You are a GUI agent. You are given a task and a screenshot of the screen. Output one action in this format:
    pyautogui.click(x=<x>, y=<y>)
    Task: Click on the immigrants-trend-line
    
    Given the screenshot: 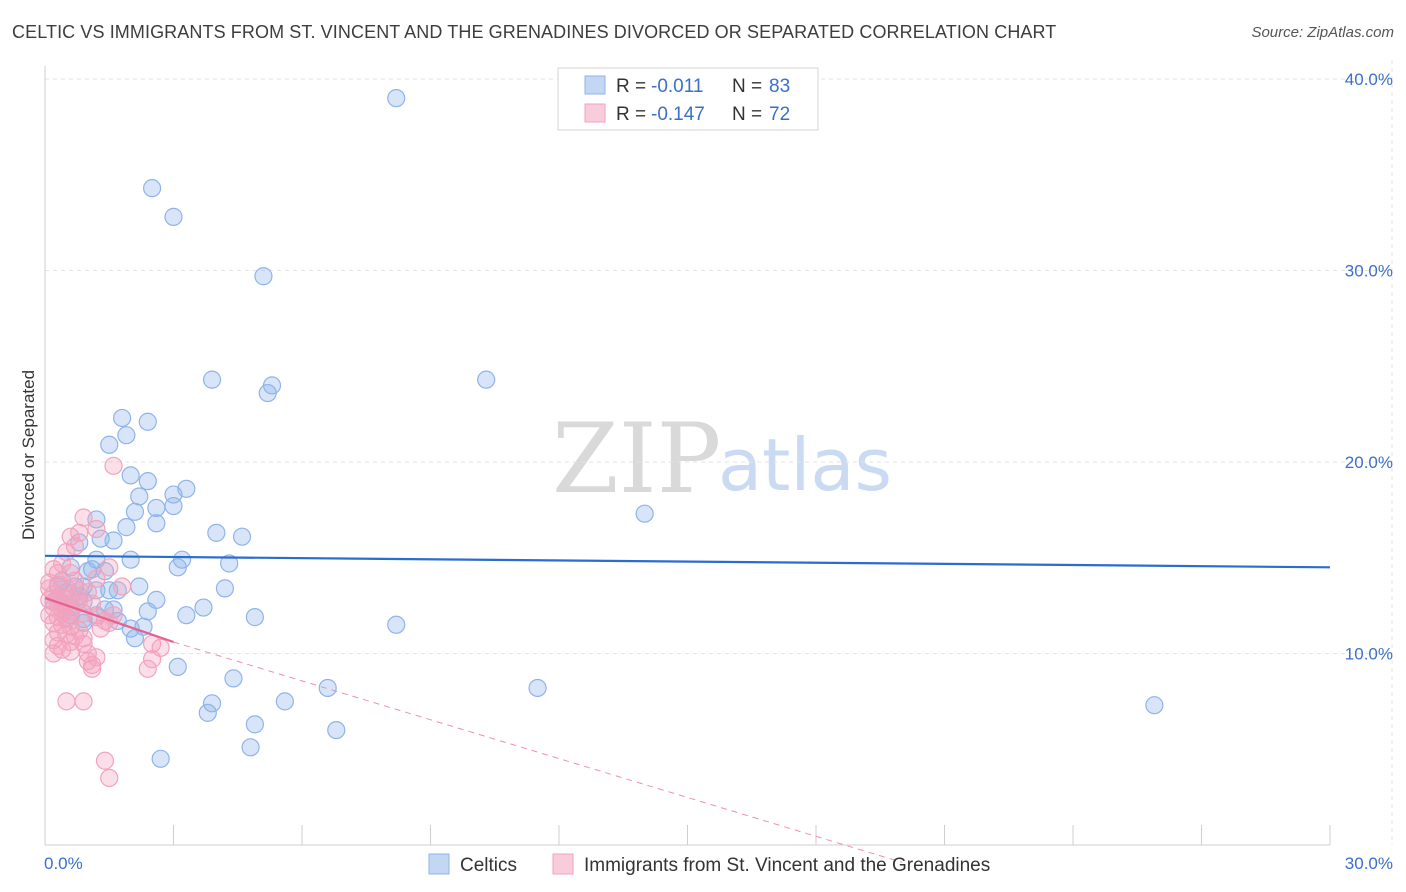 What is the action you would take?
    pyautogui.click(x=109, y=620)
    